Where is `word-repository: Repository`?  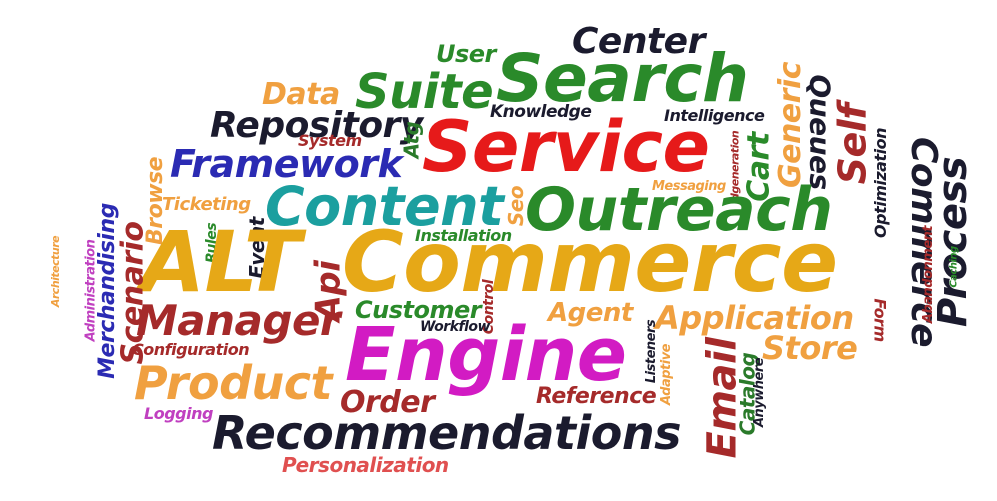 word-repository: Repository is located at coordinates (316, 125).